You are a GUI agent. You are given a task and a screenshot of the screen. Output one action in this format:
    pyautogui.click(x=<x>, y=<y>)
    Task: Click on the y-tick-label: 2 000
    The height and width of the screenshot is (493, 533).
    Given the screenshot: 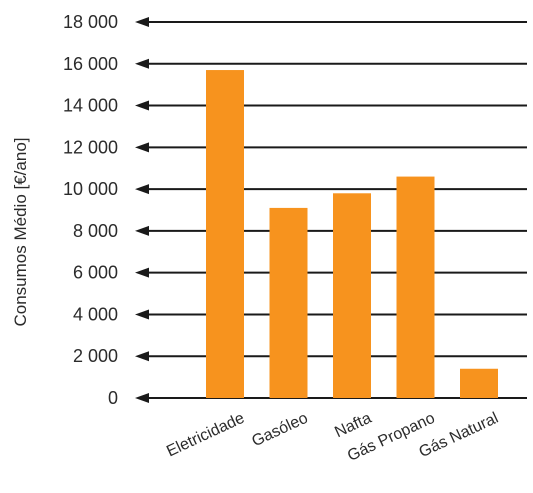 What is the action you would take?
    pyautogui.click(x=95, y=356)
    